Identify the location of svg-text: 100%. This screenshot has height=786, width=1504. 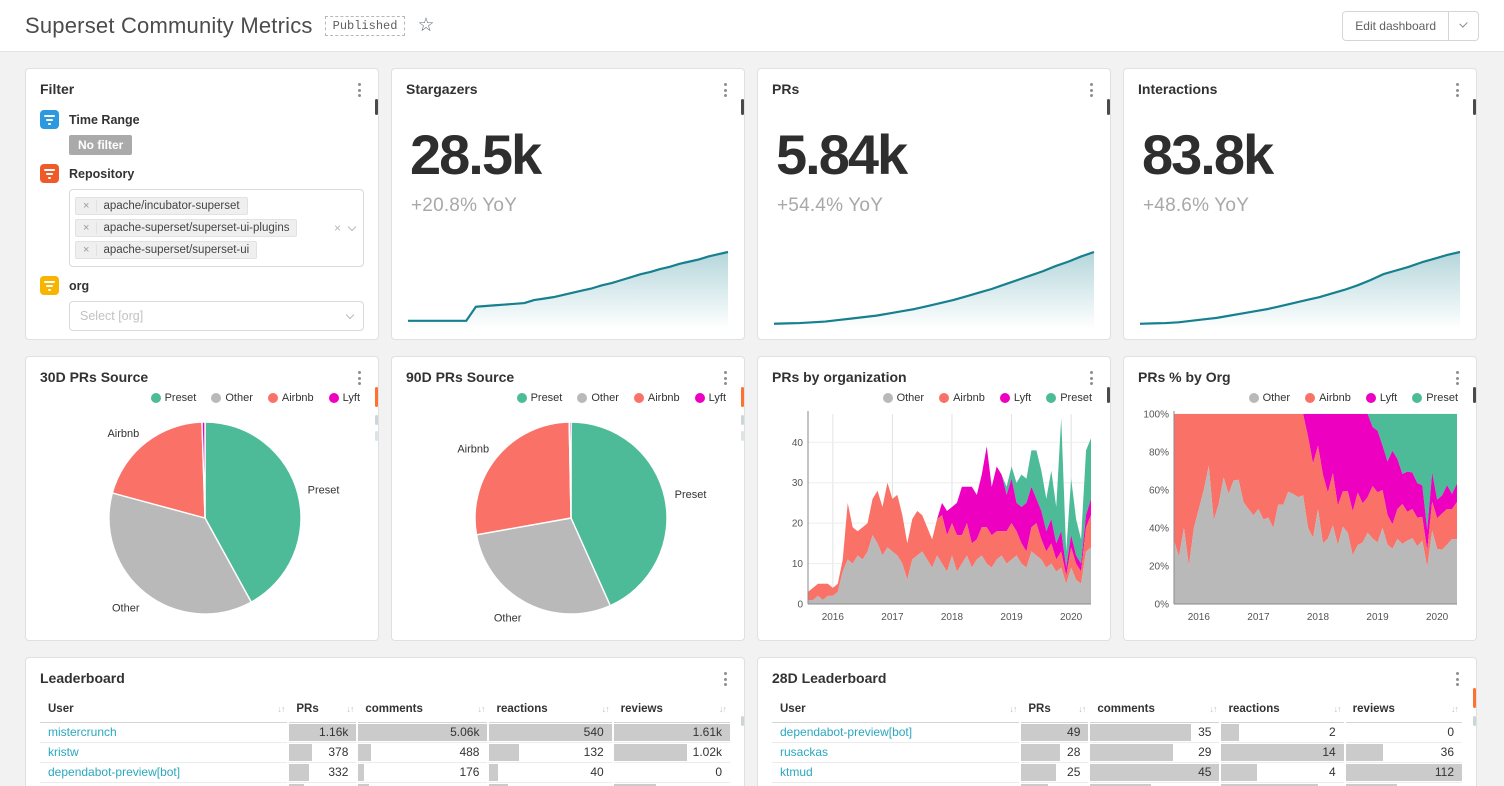
(1156, 415).